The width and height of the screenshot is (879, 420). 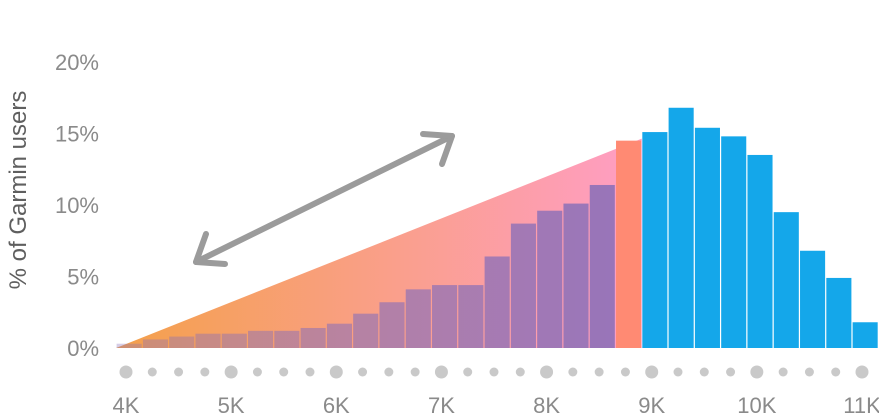 I want to click on y-tick-label: 15%, so click(x=77, y=134).